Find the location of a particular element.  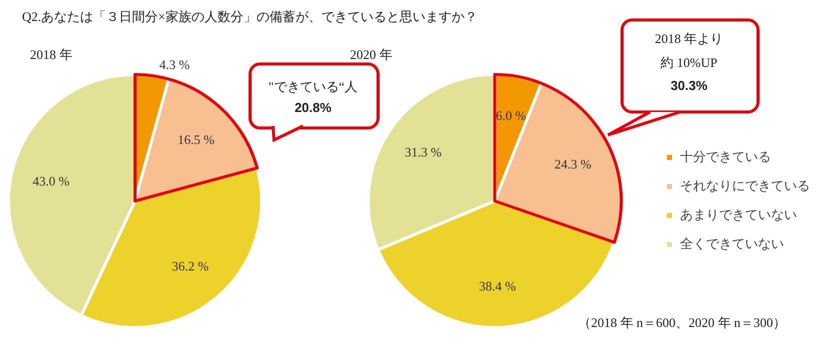

data-label: 16.5 % is located at coordinates (196, 139).